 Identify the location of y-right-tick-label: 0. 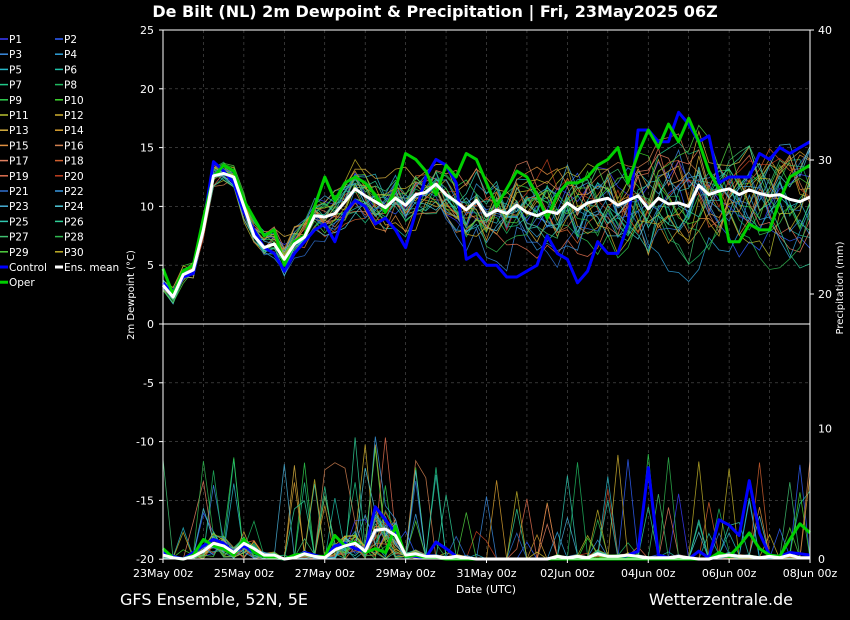
(821, 559).